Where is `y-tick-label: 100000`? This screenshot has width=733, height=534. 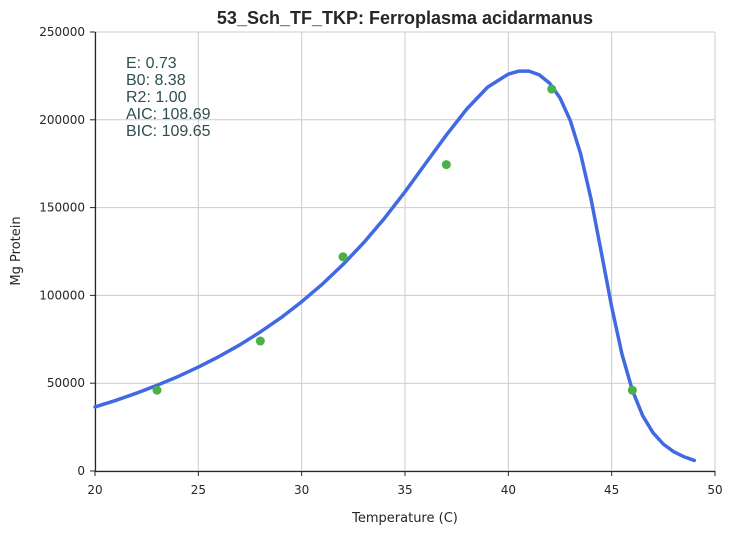
y-tick-label: 100000 is located at coordinates (62, 295).